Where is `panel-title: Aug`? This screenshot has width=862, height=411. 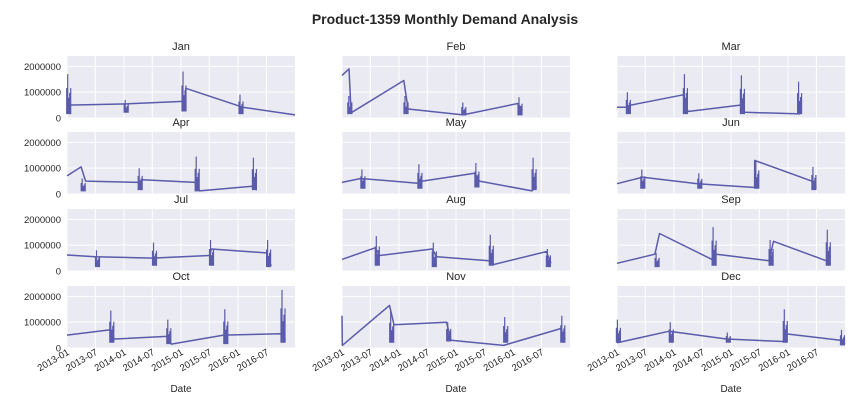 panel-title: Aug is located at coordinates (456, 200).